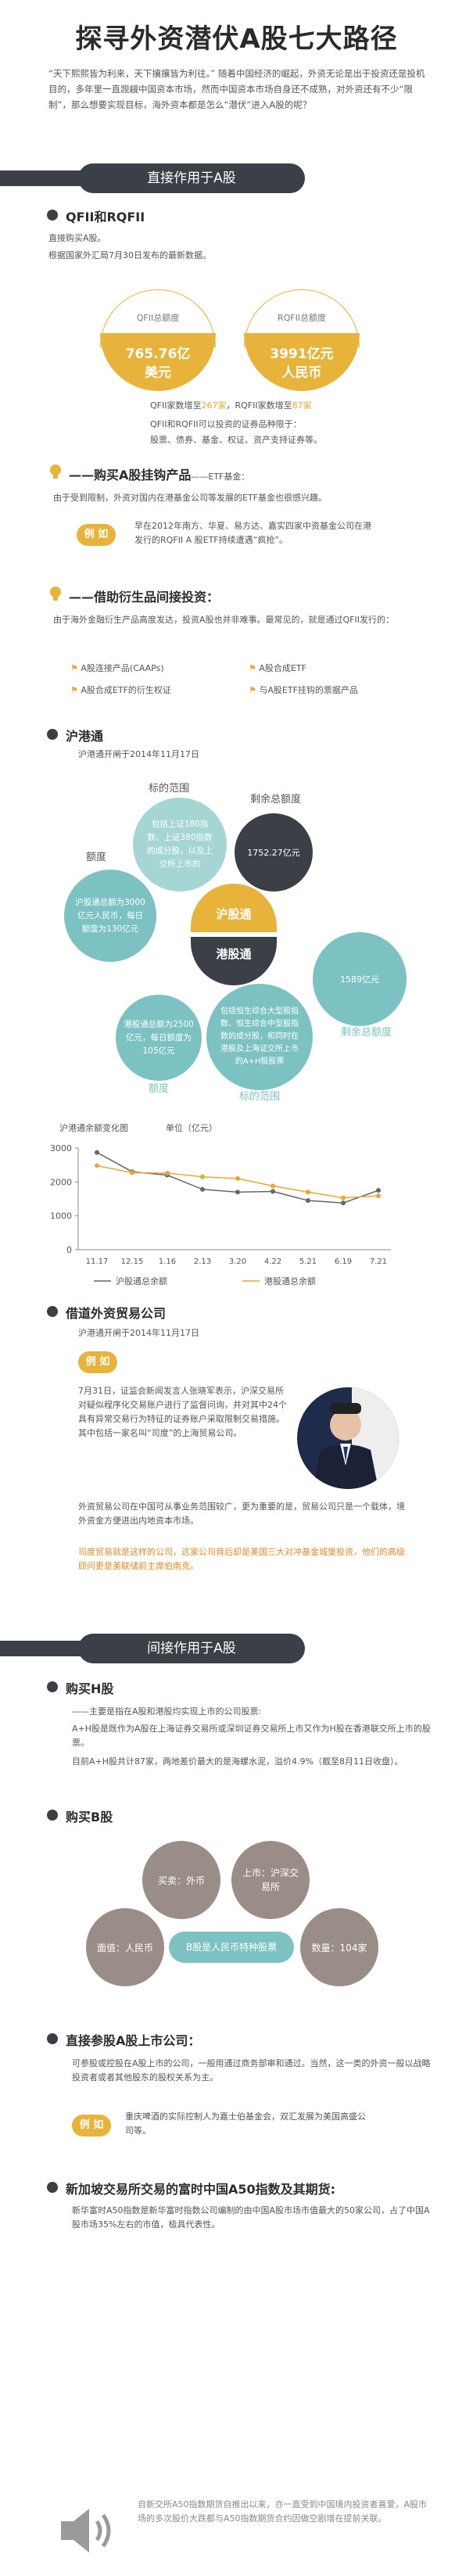  What do you see at coordinates (339, 1947) in the screenshot?
I see `bshare-count-circle: 数量：104家` at bounding box center [339, 1947].